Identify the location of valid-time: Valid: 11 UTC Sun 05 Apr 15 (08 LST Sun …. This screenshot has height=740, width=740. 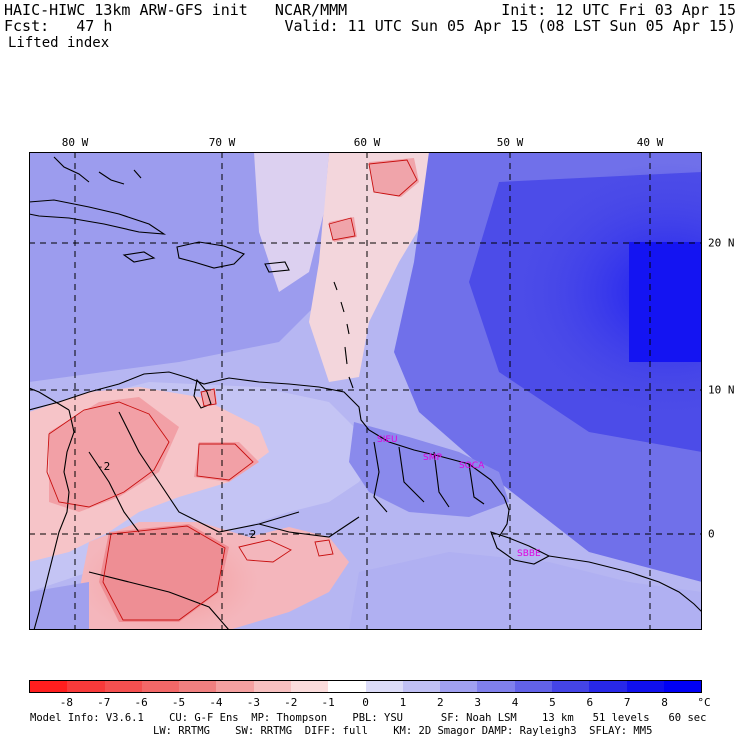
(510, 26).